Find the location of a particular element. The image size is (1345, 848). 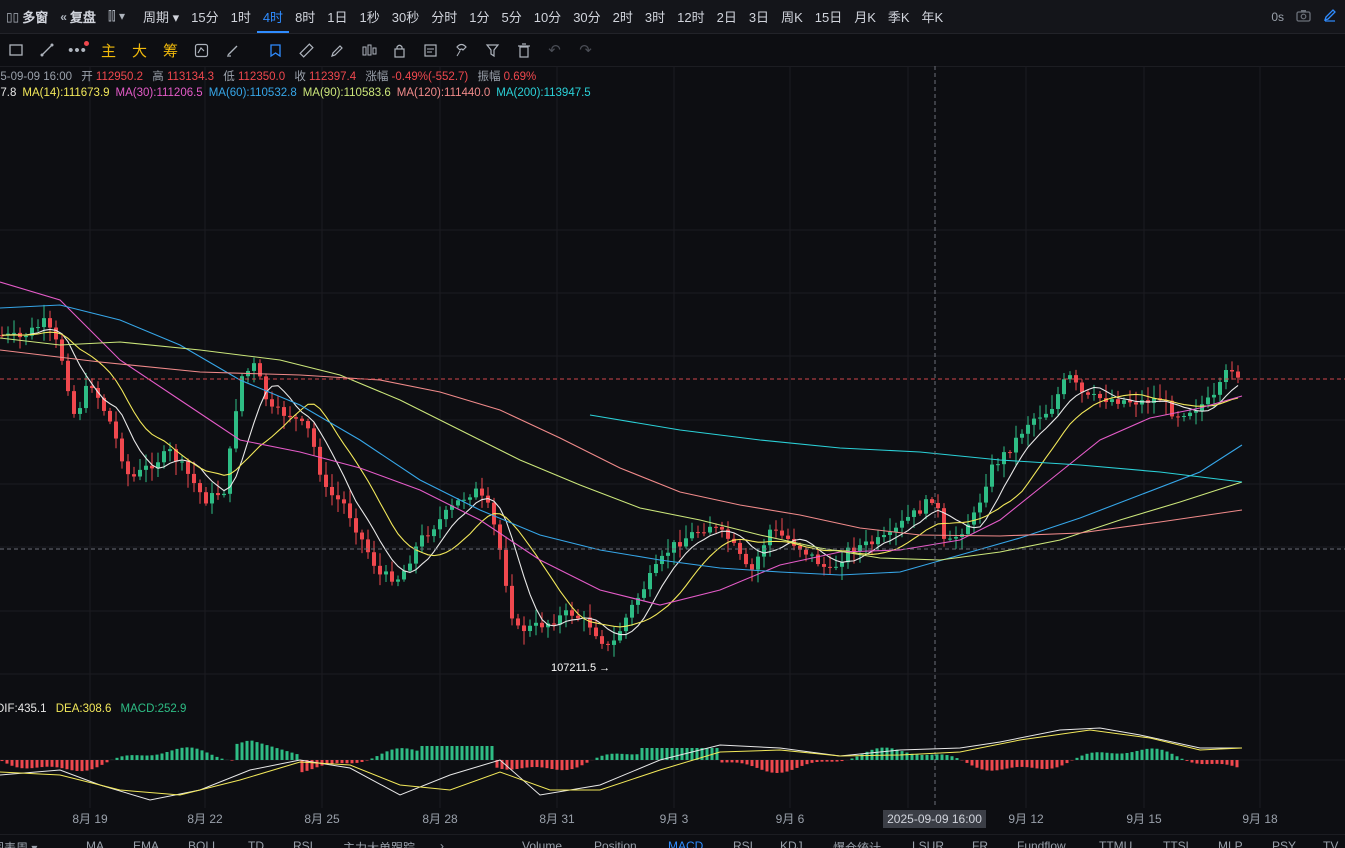

latency-label: 0s is located at coordinates (1277, 17).